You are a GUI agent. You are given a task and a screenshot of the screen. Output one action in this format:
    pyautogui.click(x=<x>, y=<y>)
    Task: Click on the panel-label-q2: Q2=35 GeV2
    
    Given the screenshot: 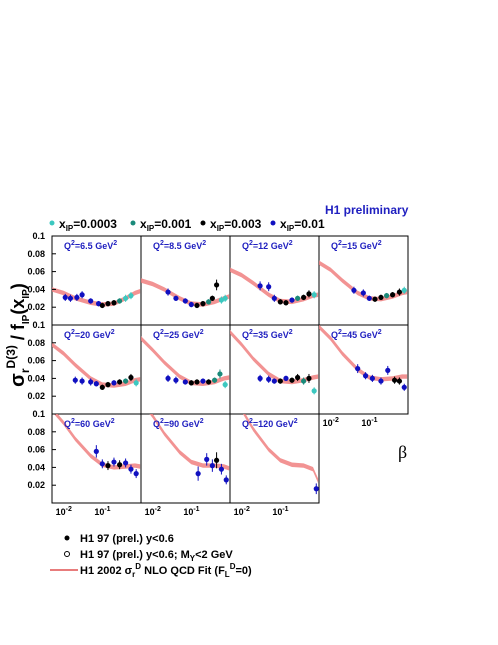 What is the action you would take?
    pyautogui.click(x=267, y=334)
    